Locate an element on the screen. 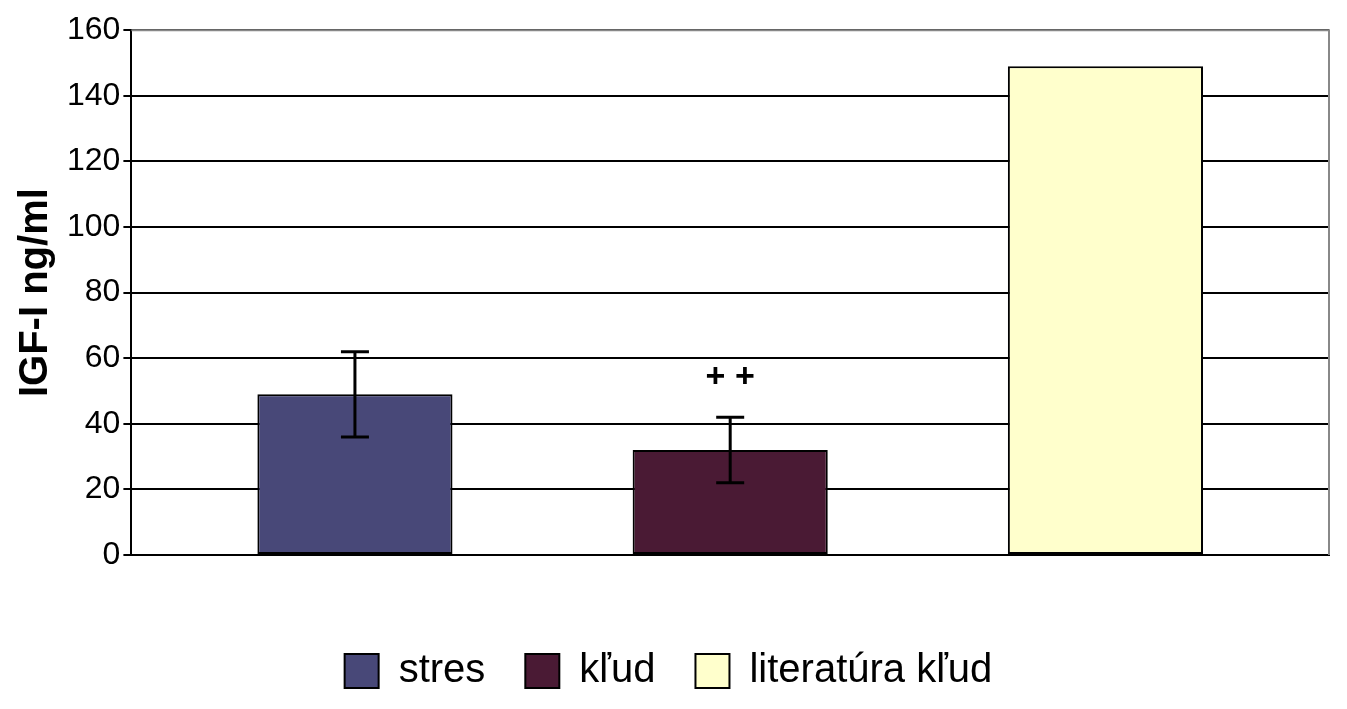  y-tick-label: 40 is located at coordinates (102, 421).